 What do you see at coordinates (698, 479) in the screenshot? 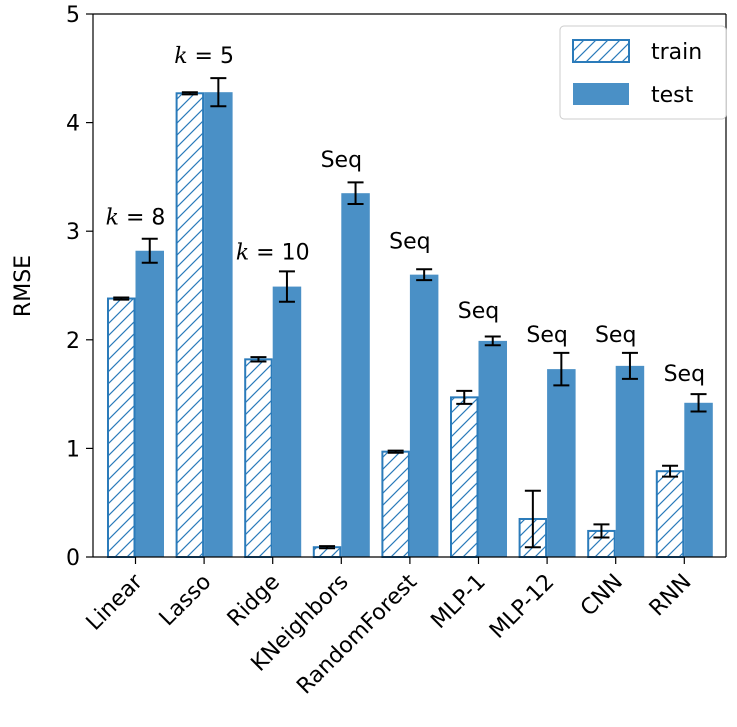
I see `bar-test-rnn` at bounding box center [698, 479].